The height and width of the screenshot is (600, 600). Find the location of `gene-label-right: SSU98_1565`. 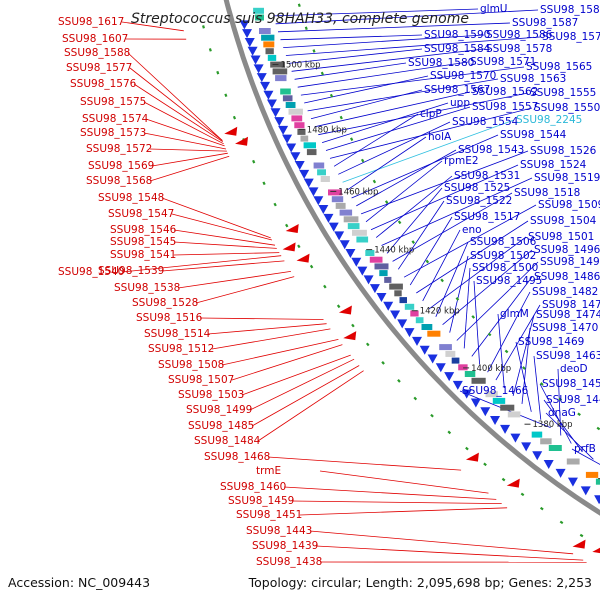

gene-label-right: SSU98_1565 is located at coordinates (559, 67).